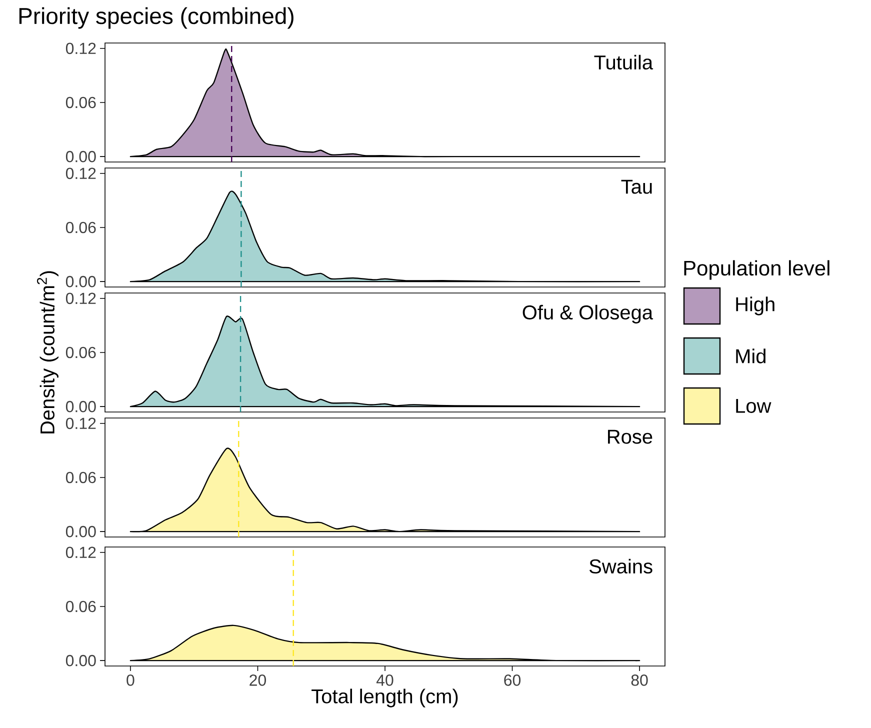  I want to click on x-axis-title: Total length (cm), so click(385, 698).